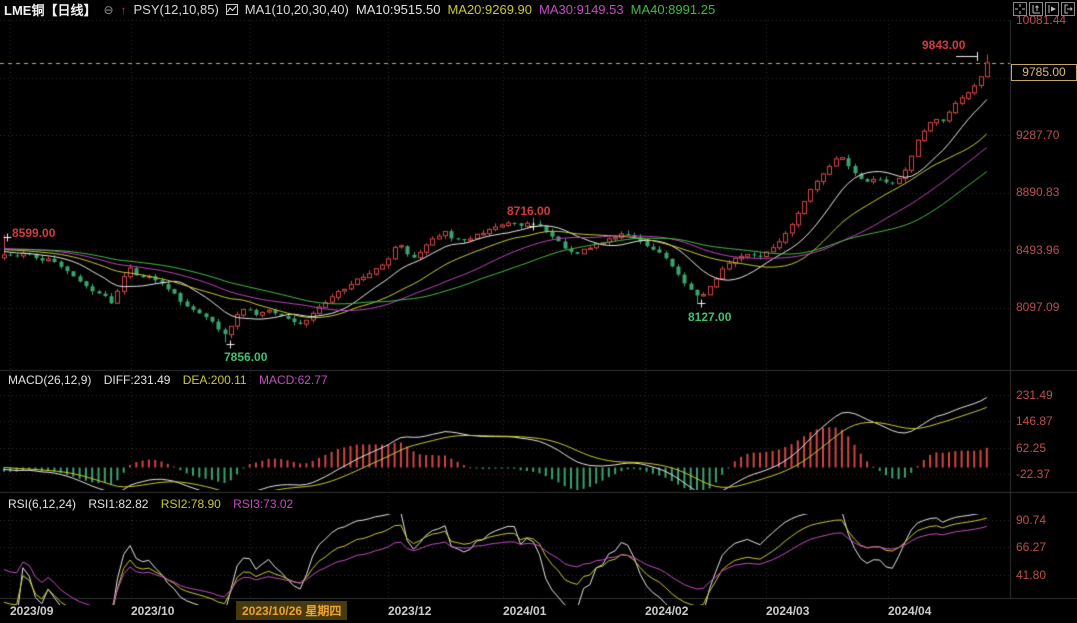 This screenshot has height=623, width=1077. What do you see at coordinates (137, 380) in the screenshot?
I see `macd-diff-value: DIFF:231.49` at bounding box center [137, 380].